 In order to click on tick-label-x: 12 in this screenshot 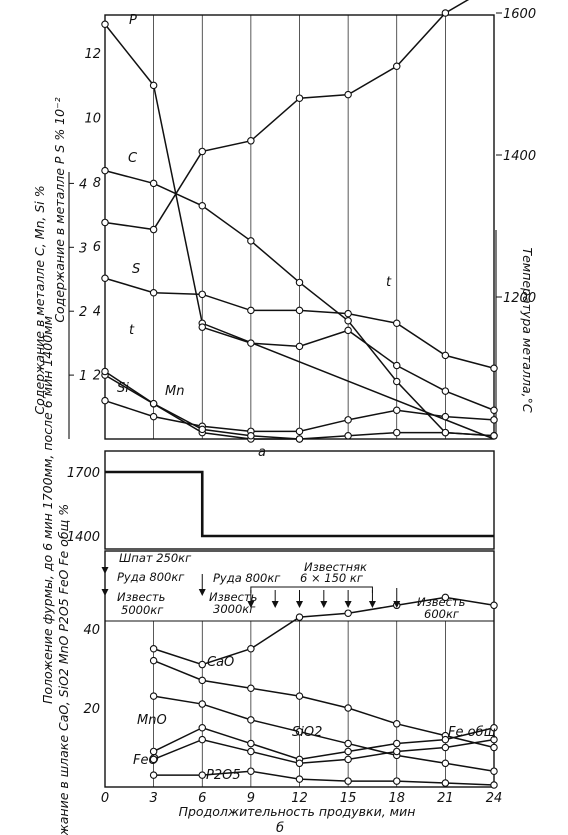, I will do `click(299, 798)`.